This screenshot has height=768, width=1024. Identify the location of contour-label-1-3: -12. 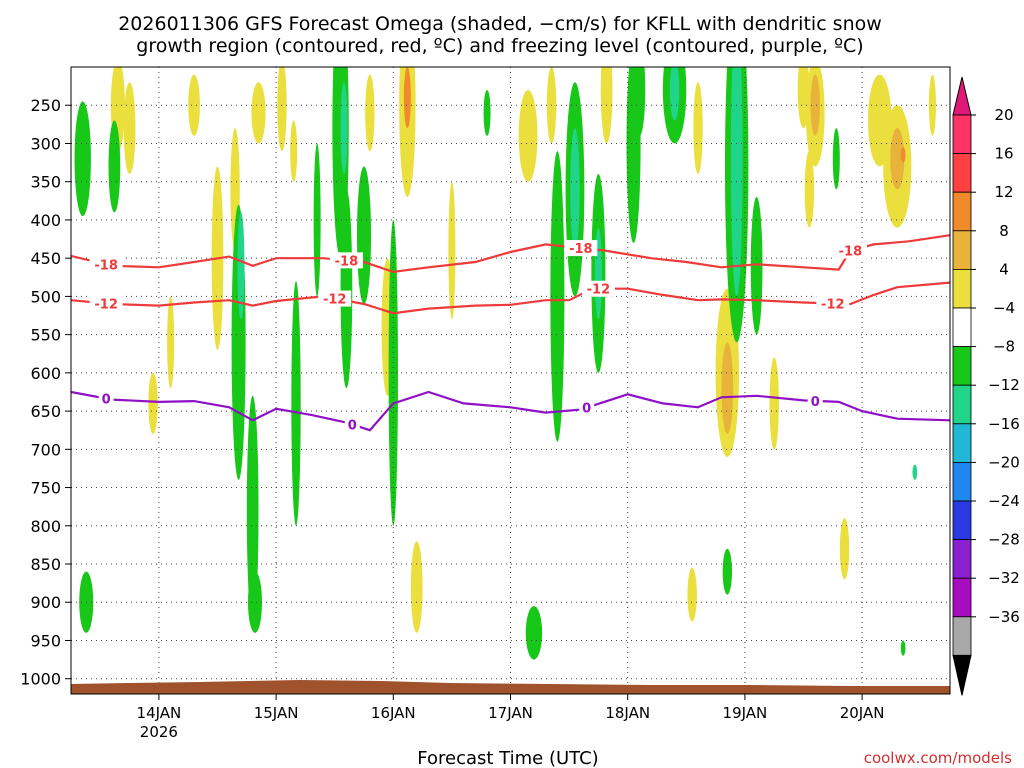
(833, 304).